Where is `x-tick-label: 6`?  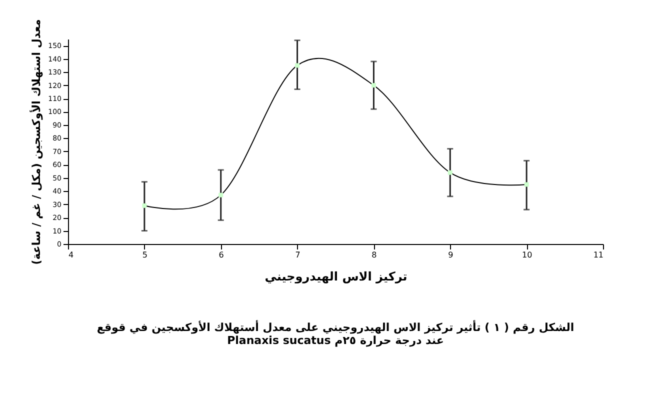
x-tick-label: 6 is located at coordinates (221, 255).